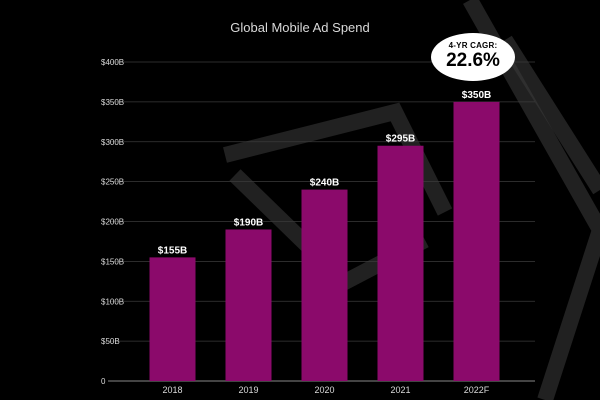 This screenshot has width=600, height=400. Describe the element at coordinates (112, 301) in the screenshot. I see `y-tick-label: $100B` at that location.